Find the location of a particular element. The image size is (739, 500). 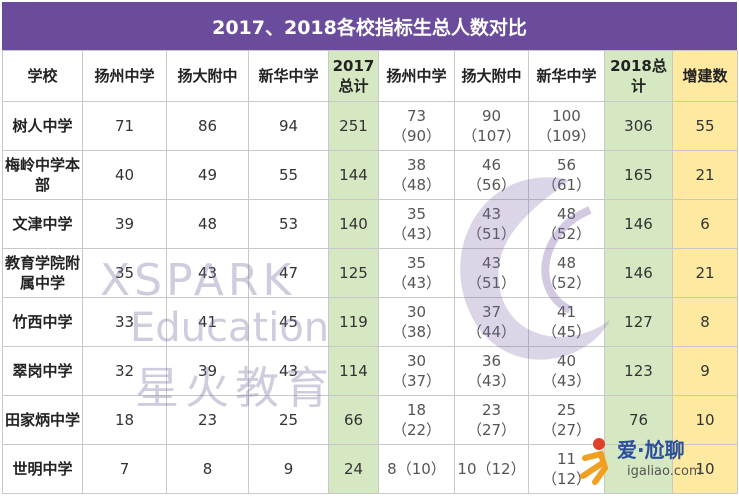

quota-2018-cell: 90 （107） is located at coordinates (491, 126).